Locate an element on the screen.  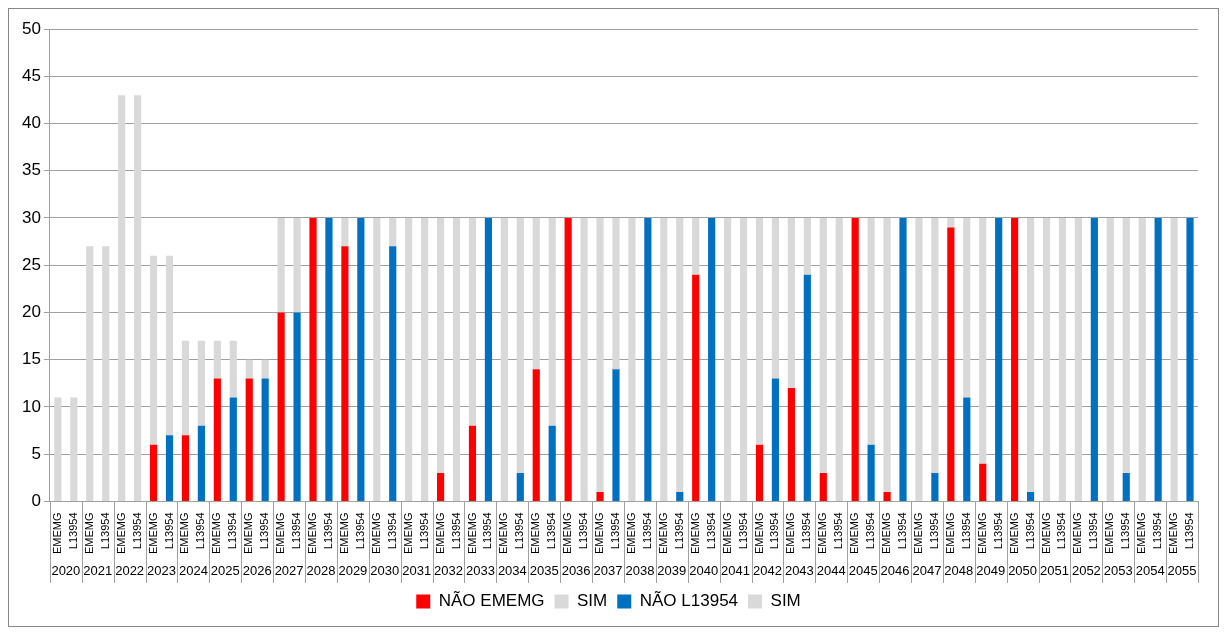
text: 2055 is located at coordinates (1182, 570).